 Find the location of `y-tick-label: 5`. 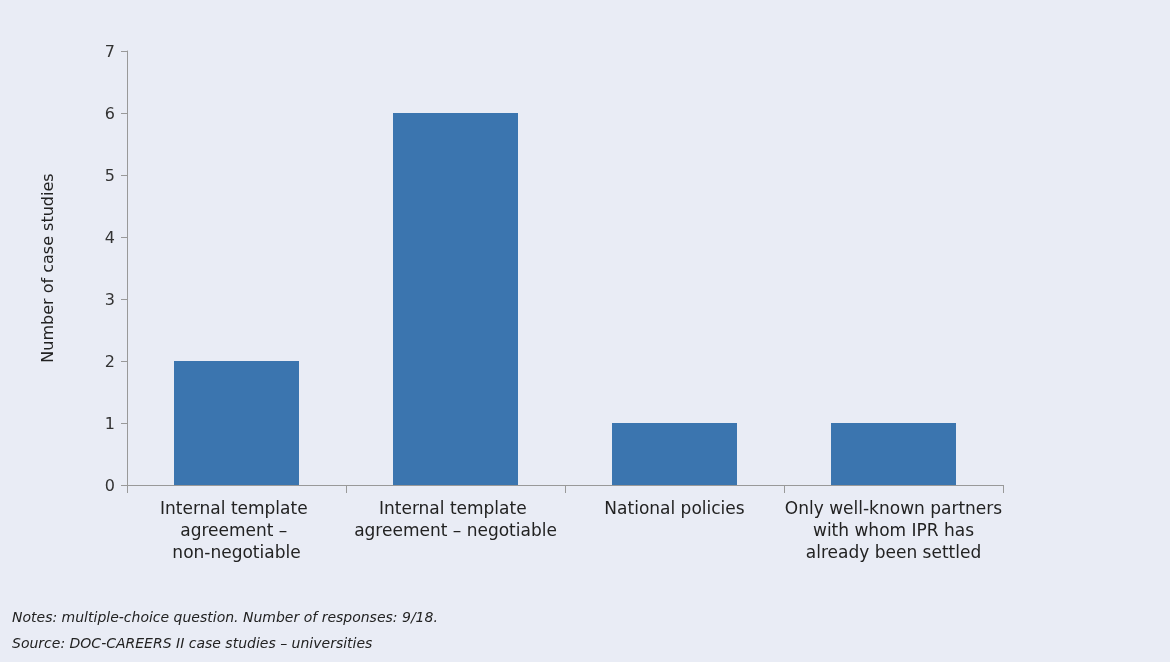

y-tick-label: 5 is located at coordinates (109, 175).